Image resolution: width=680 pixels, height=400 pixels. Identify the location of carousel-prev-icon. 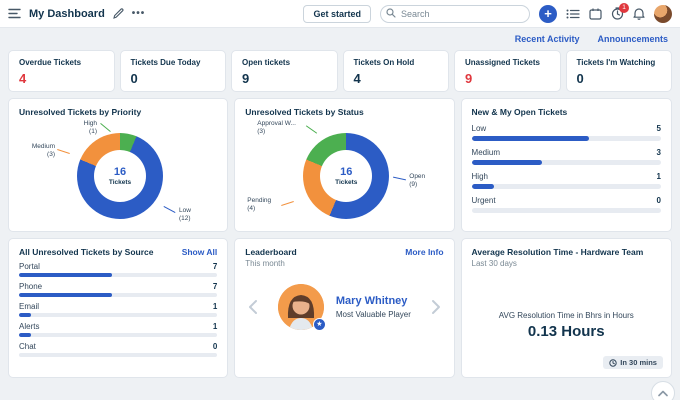
(252, 307).